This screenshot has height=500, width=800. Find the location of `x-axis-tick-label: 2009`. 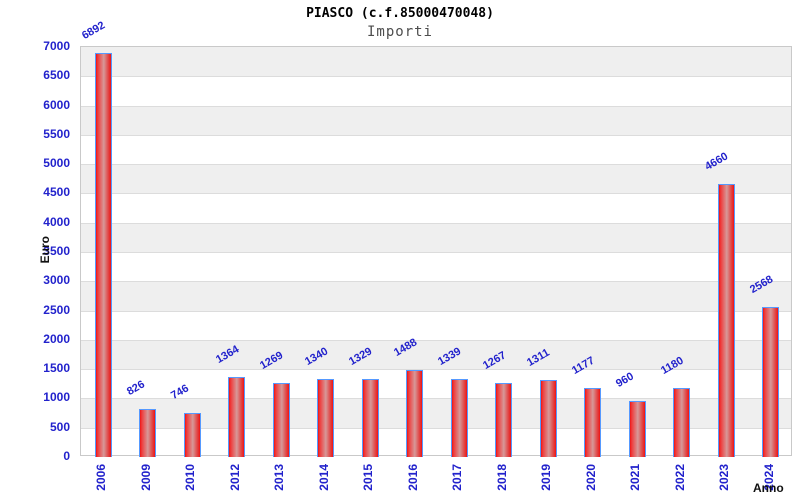

x-axis-tick-label: 2009 is located at coordinates (145, 477).